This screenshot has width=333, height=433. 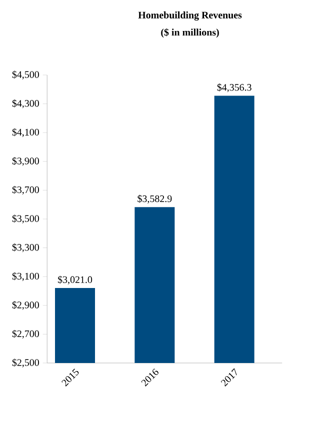 I want to click on y-tick-label: $3,100, so click(x=25, y=276).